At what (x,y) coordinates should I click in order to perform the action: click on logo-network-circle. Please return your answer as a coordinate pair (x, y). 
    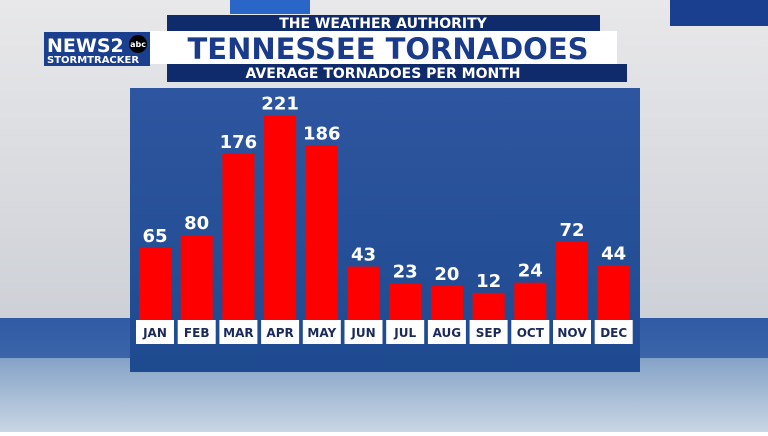
    Looking at the image, I should click on (138, 44).